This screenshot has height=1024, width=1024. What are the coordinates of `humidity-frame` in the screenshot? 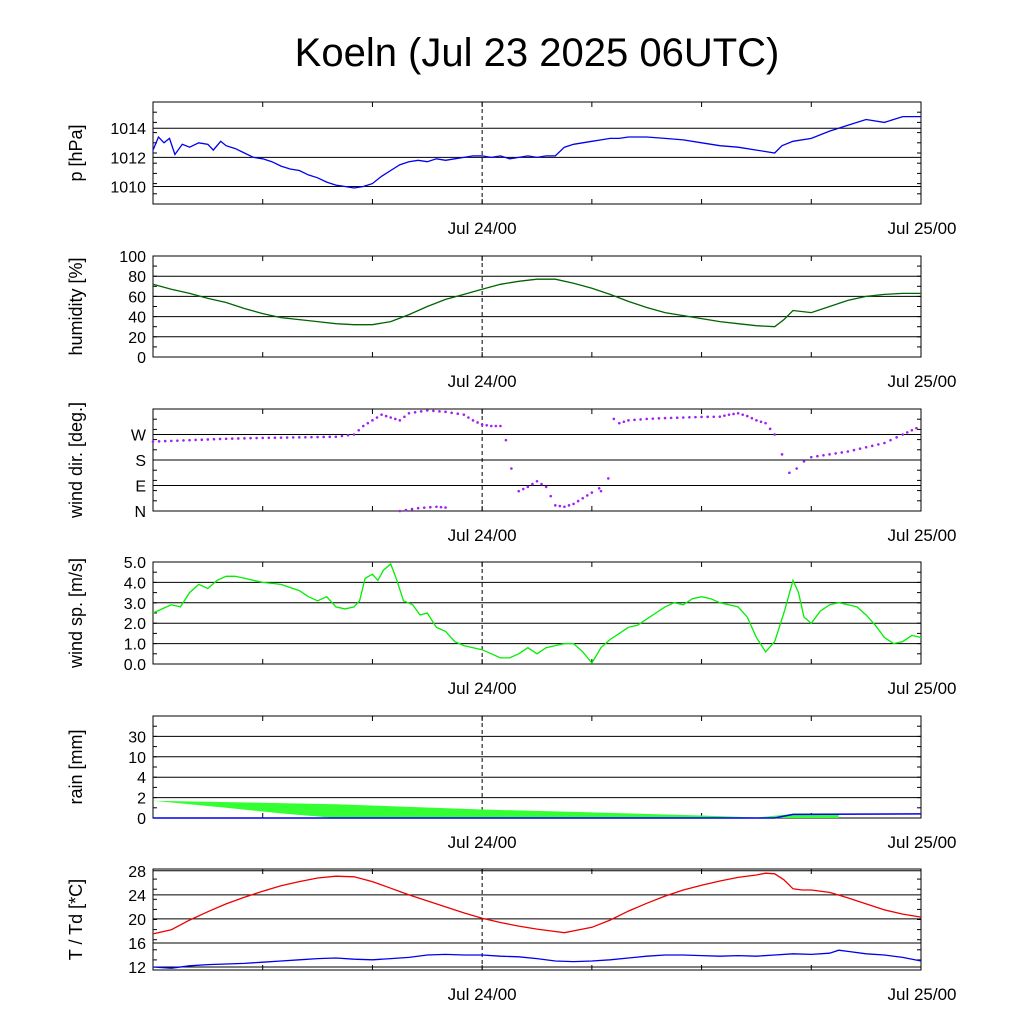 It's located at (537, 306).